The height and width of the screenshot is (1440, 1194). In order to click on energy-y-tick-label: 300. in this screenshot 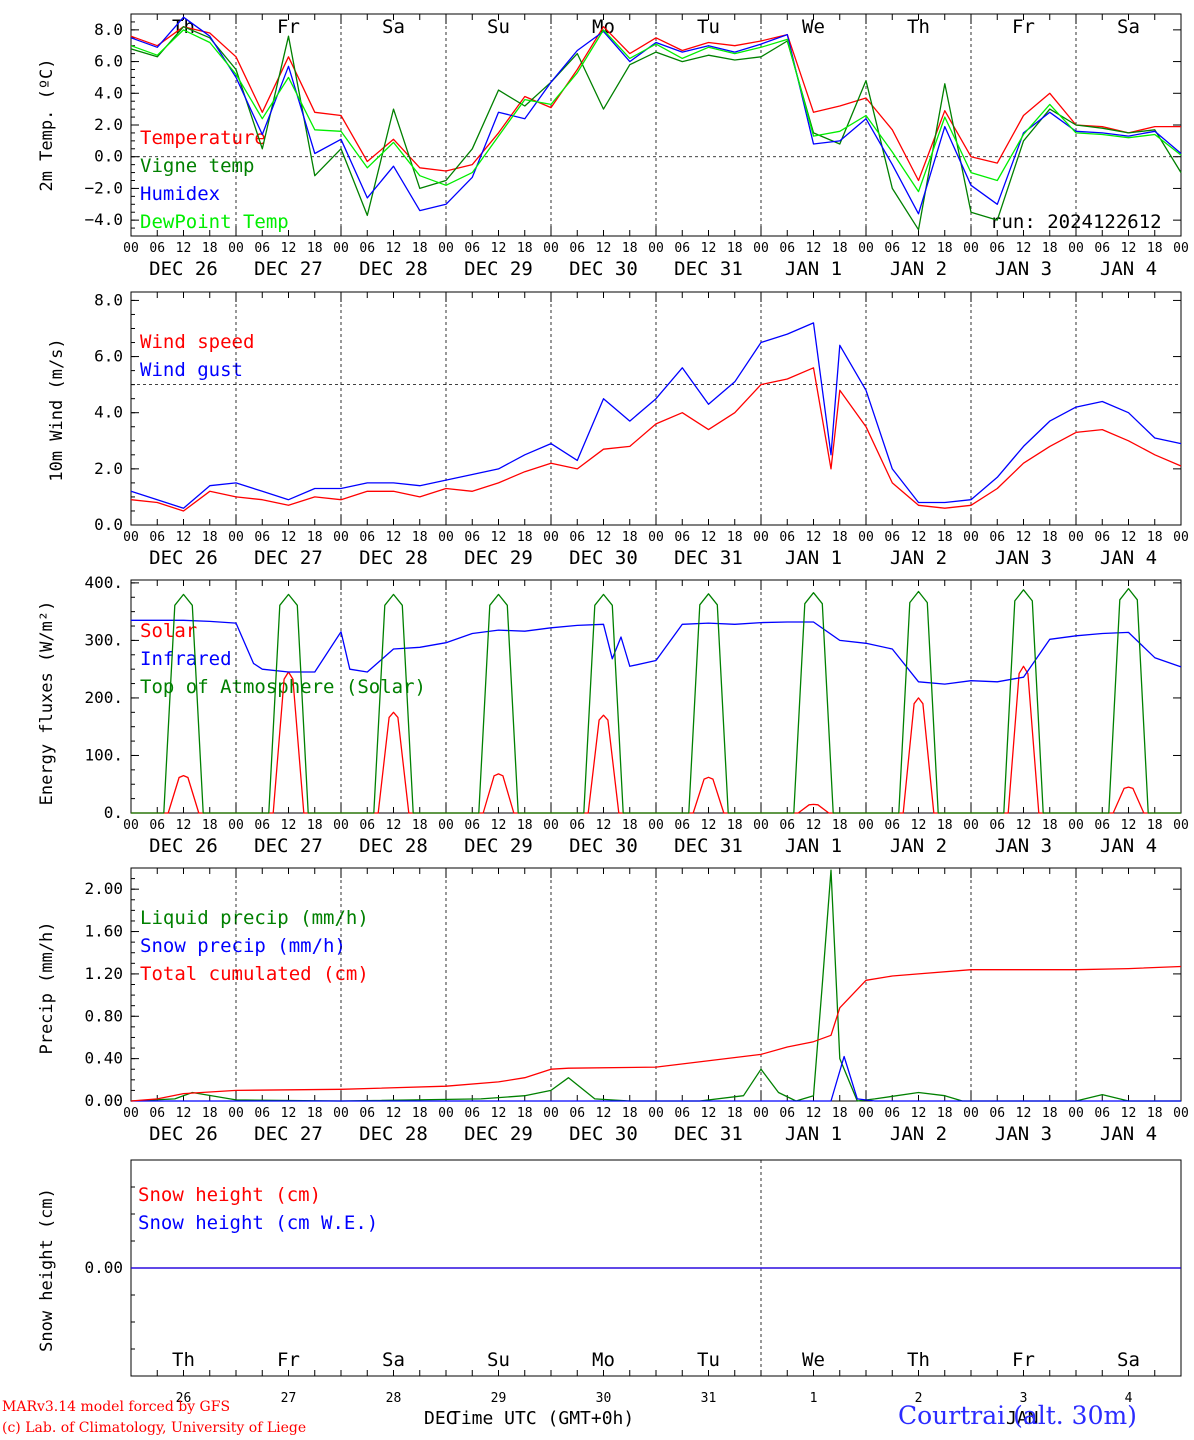, I will do `click(103, 639)`.